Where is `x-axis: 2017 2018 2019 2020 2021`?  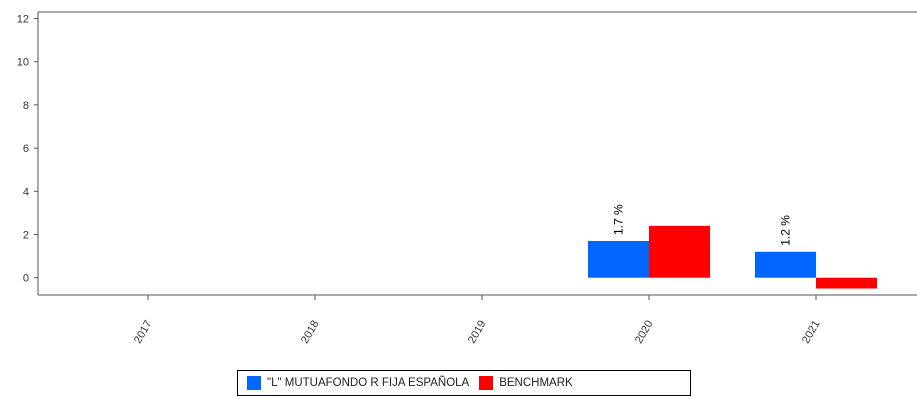
x-axis: 2017 2018 2019 2020 2021 is located at coordinates (477, 320).